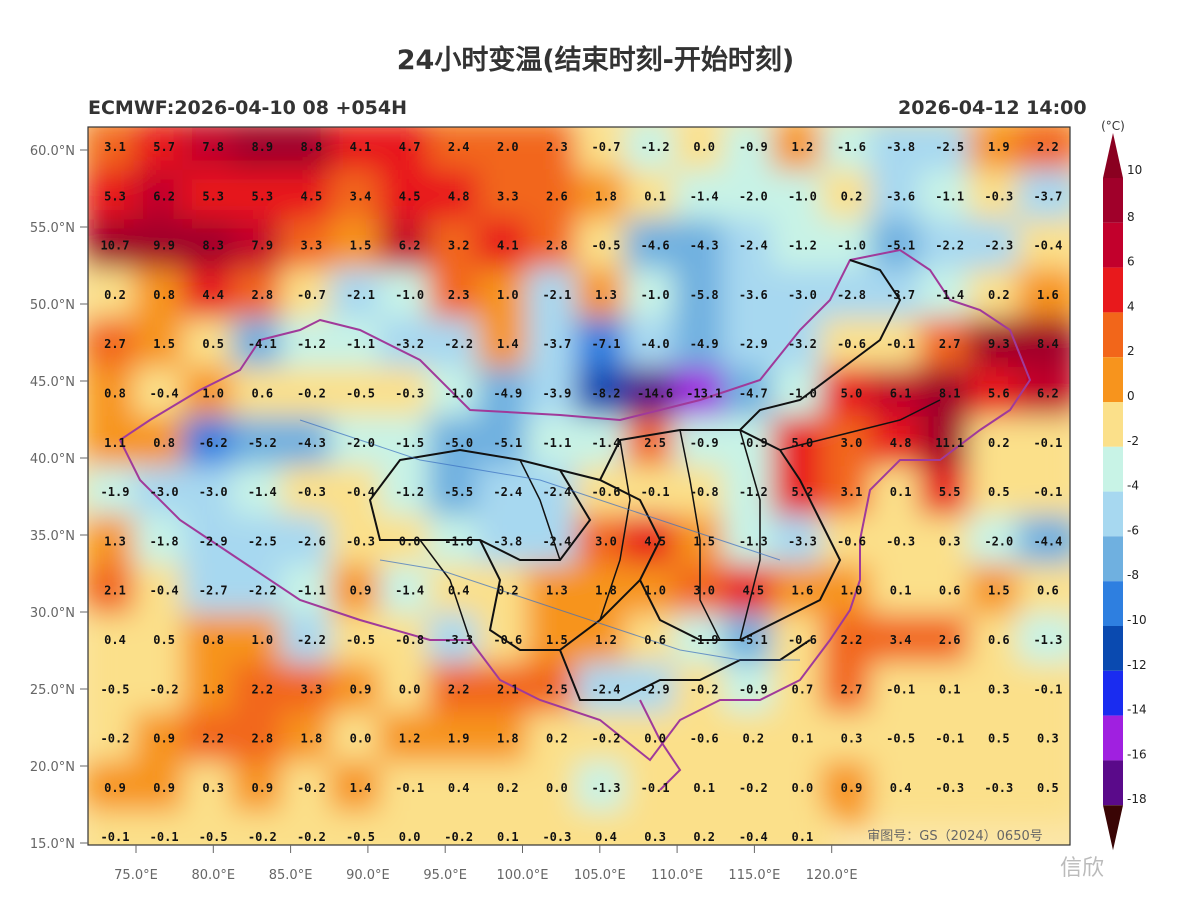 This screenshot has width=1201, height=900. Describe the element at coordinates (556, 344) in the screenshot. I see `grid-value-label: -3.7` at that location.